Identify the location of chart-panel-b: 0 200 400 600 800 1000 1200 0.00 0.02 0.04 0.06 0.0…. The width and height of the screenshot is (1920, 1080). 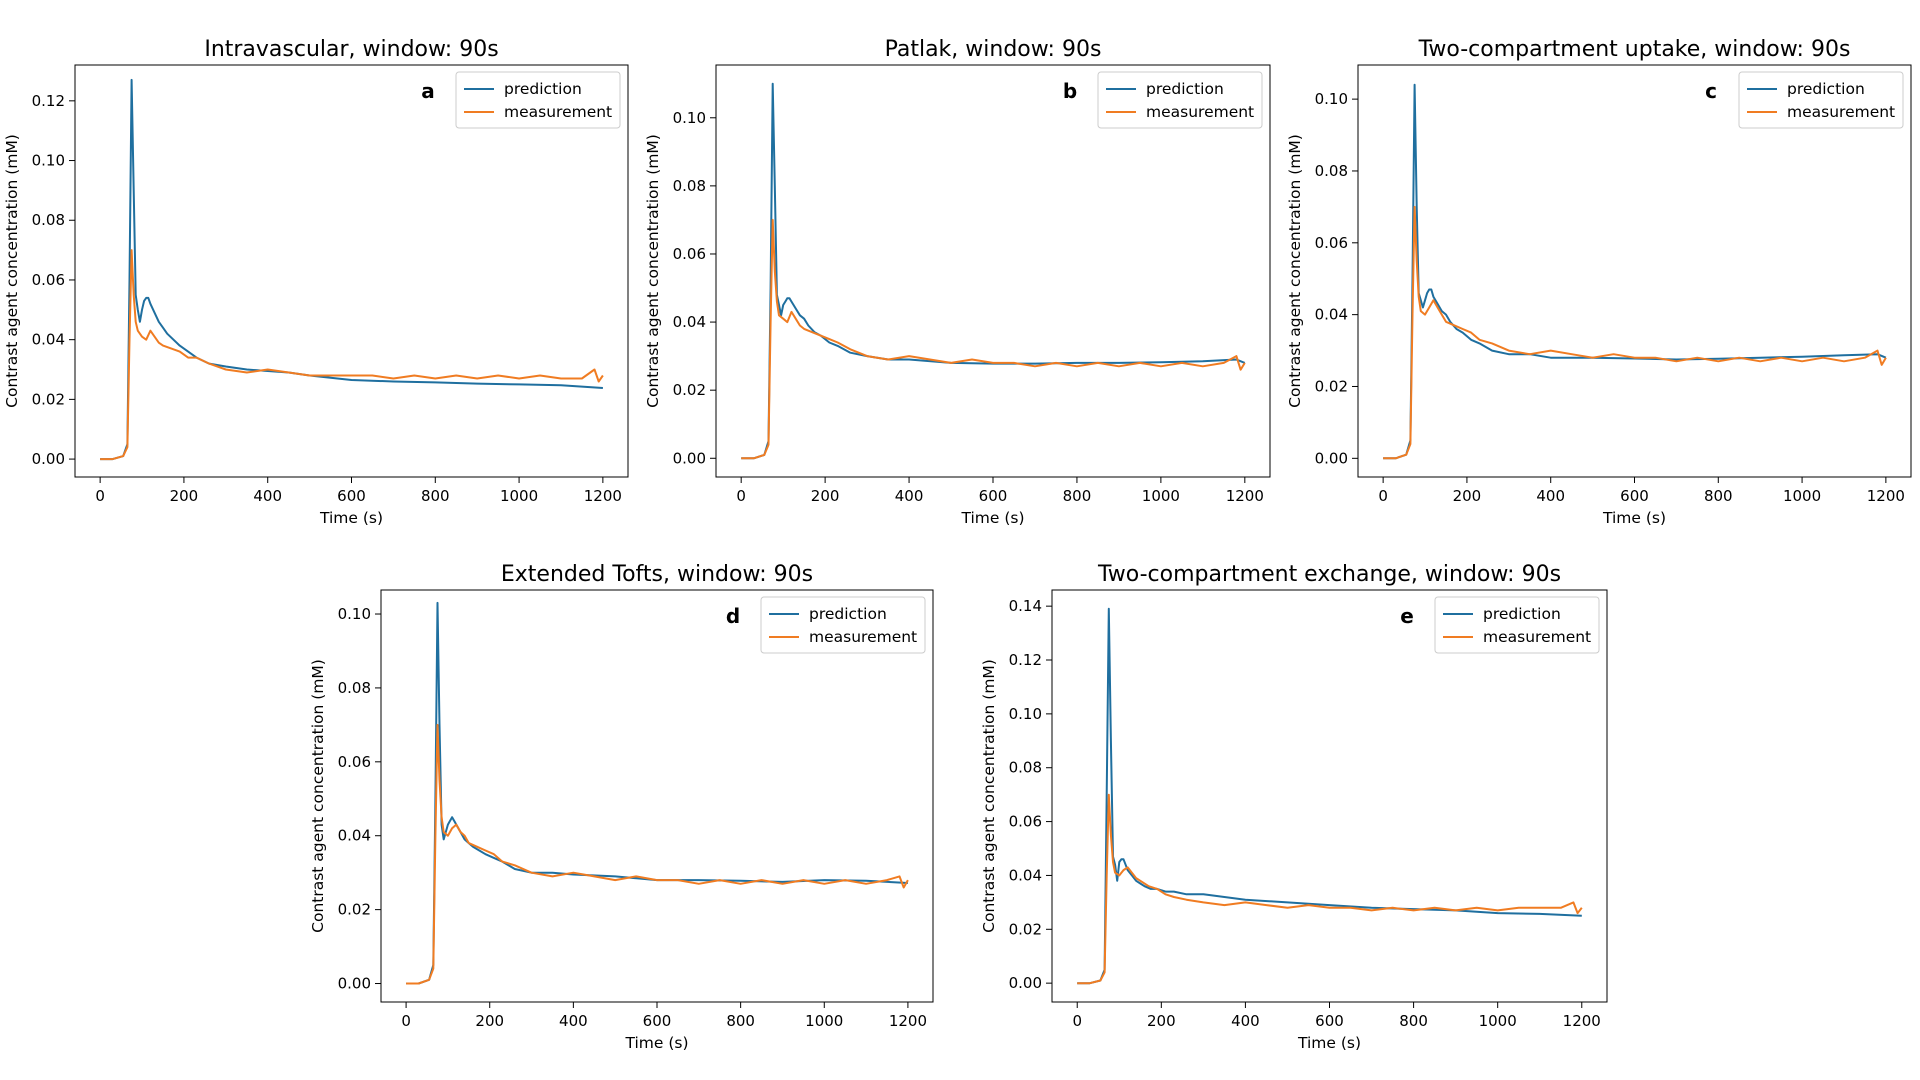
(957, 282).